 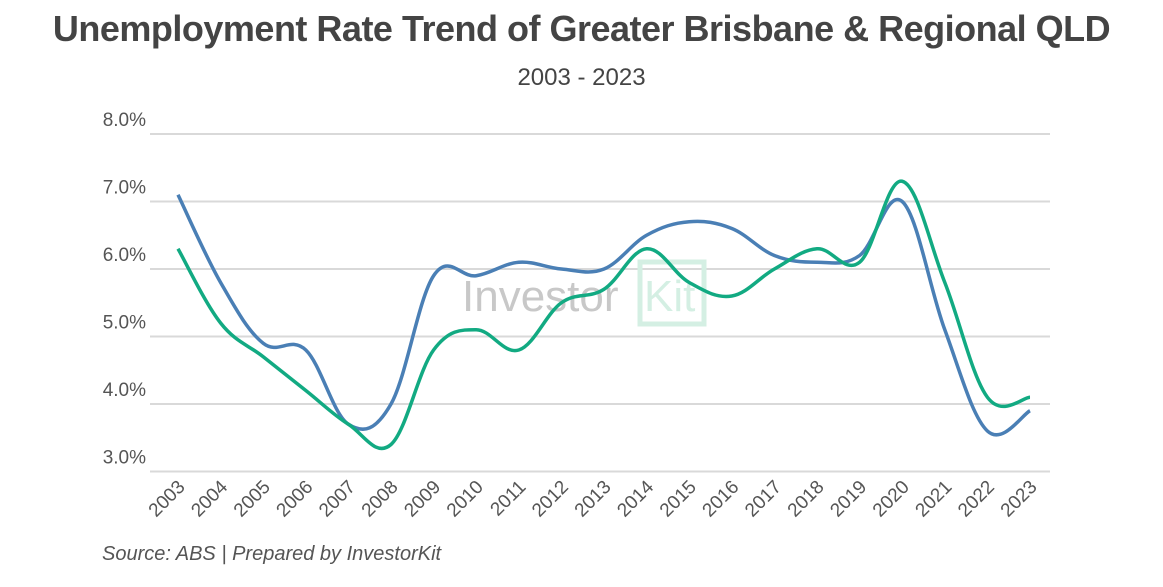 What do you see at coordinates (806, 499) in the screenshot?
I see `x-tick-label: 2018` at bounding box center [806, 499].